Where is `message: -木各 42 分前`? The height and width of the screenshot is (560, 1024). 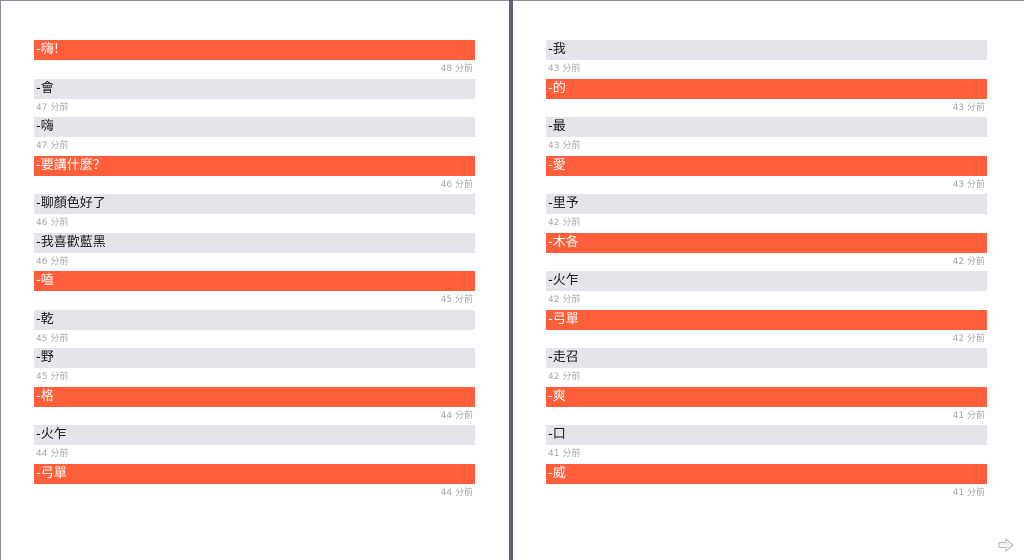 message: -木各 42 分前 is located at coordinates (766, 252).